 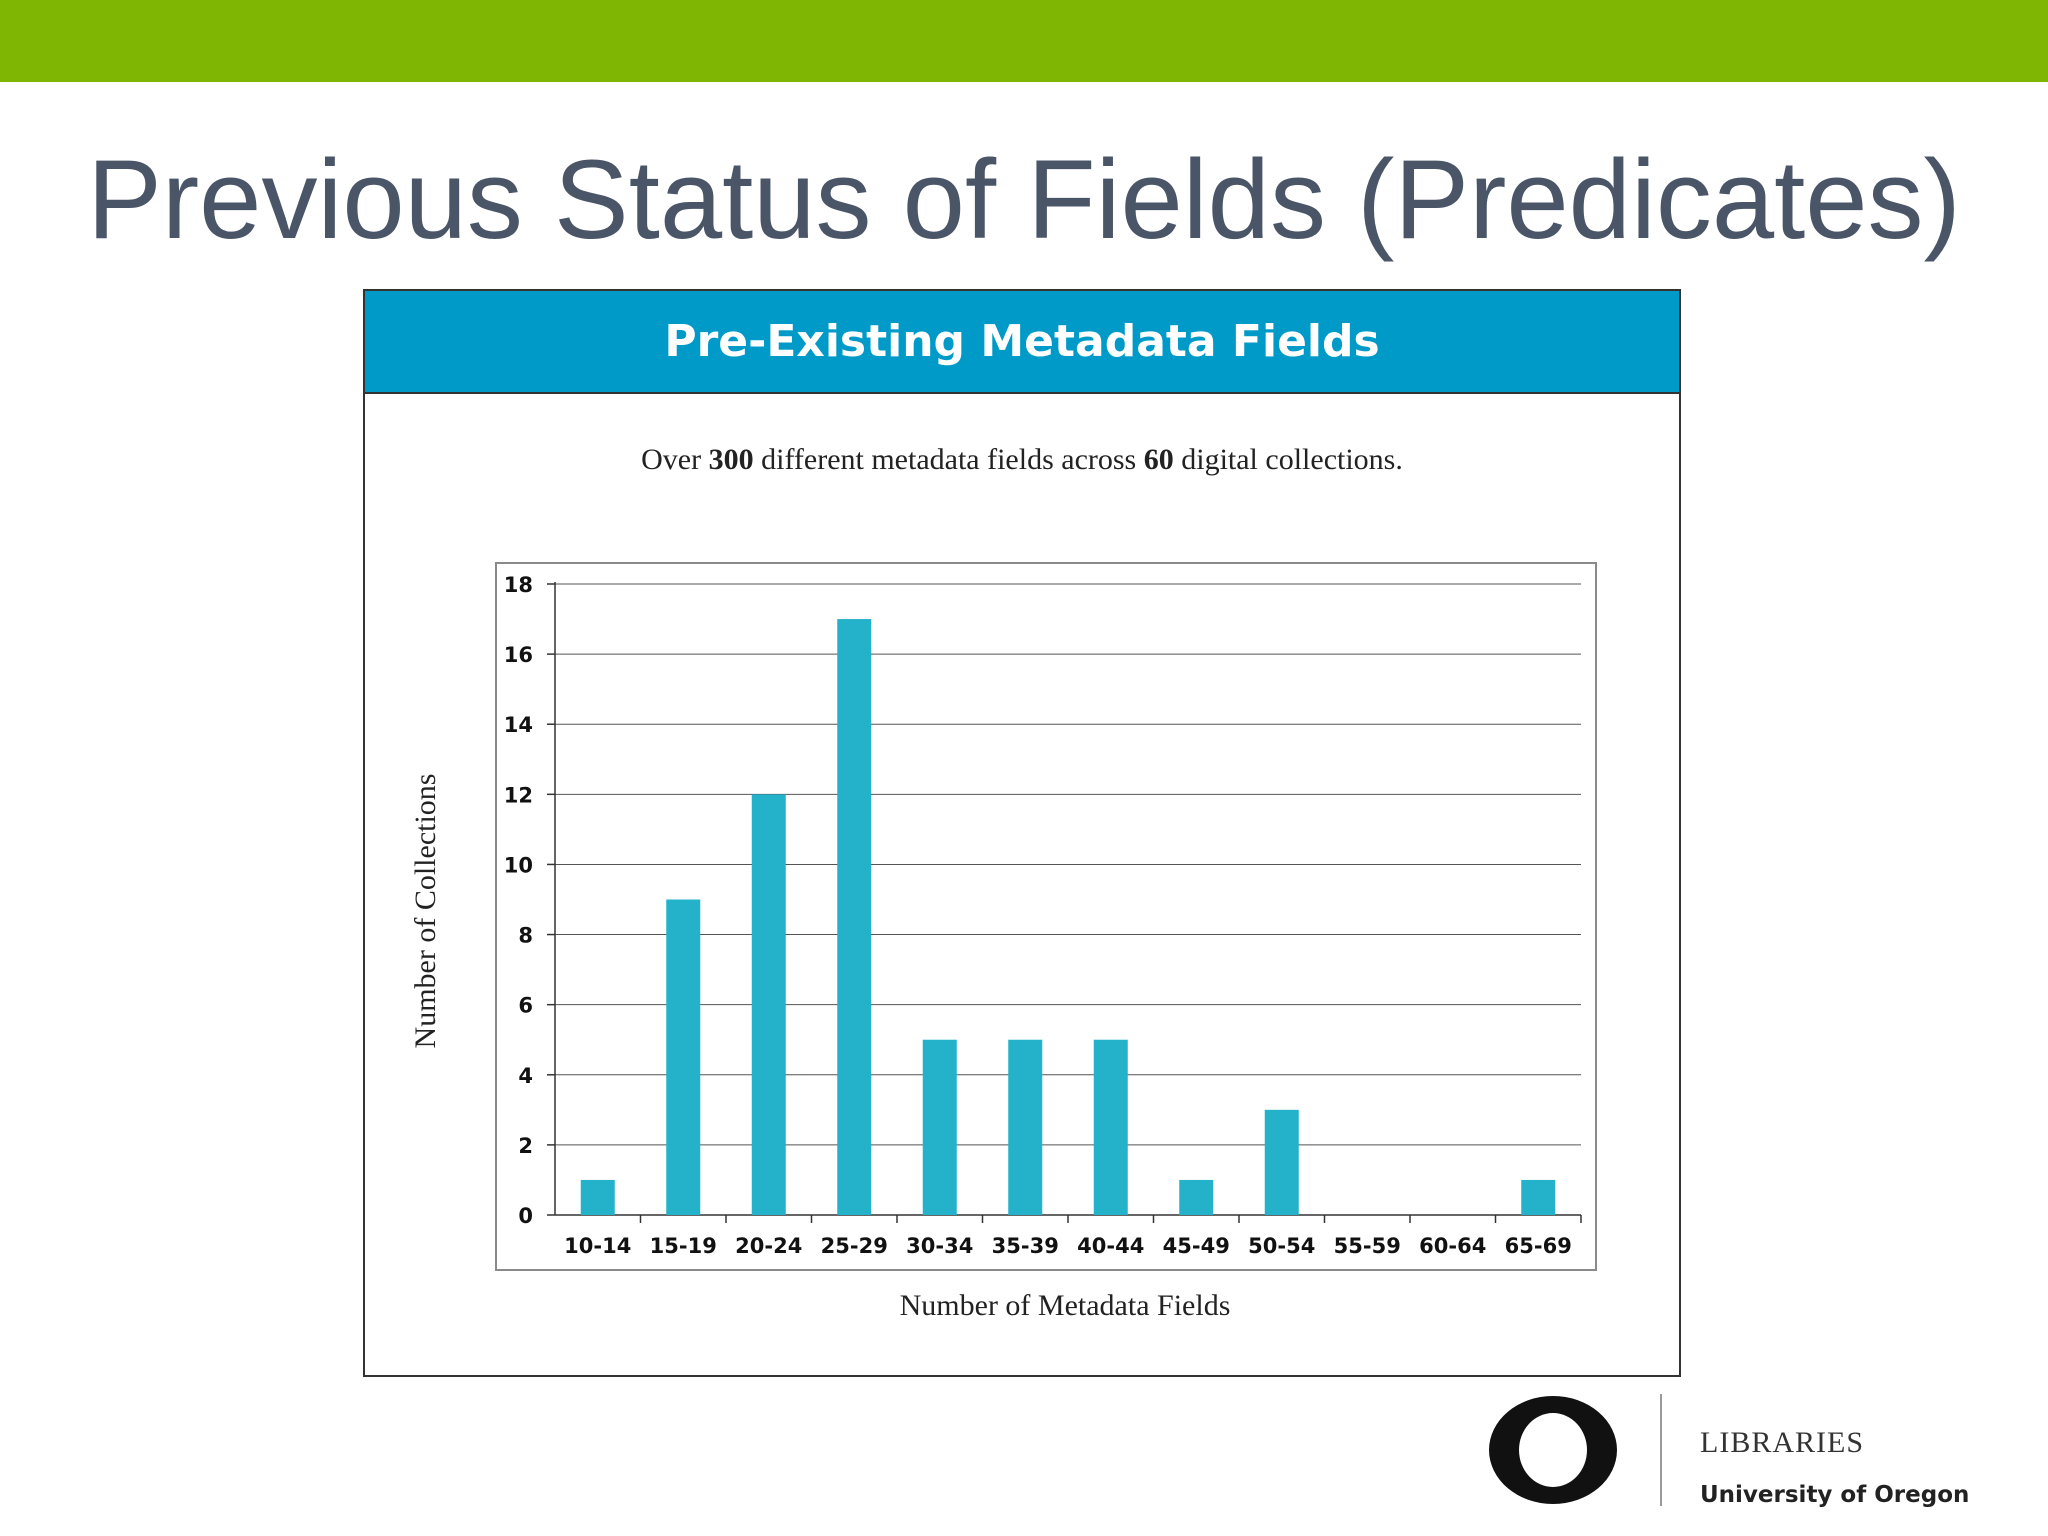 What do you see at coordinates (1782, 1442) in the screenshot?
I see `libraries-label: LIBRARIES` at bounding box center [1782, 1442].